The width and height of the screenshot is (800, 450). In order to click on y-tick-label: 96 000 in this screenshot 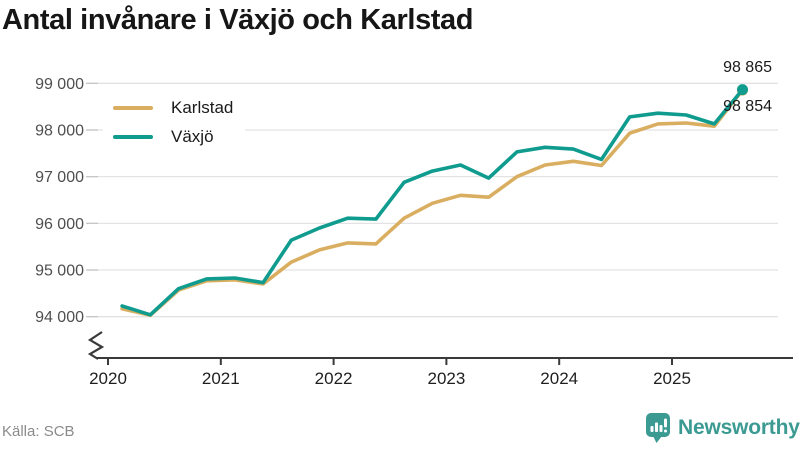, I will do `click(59, 224)`.